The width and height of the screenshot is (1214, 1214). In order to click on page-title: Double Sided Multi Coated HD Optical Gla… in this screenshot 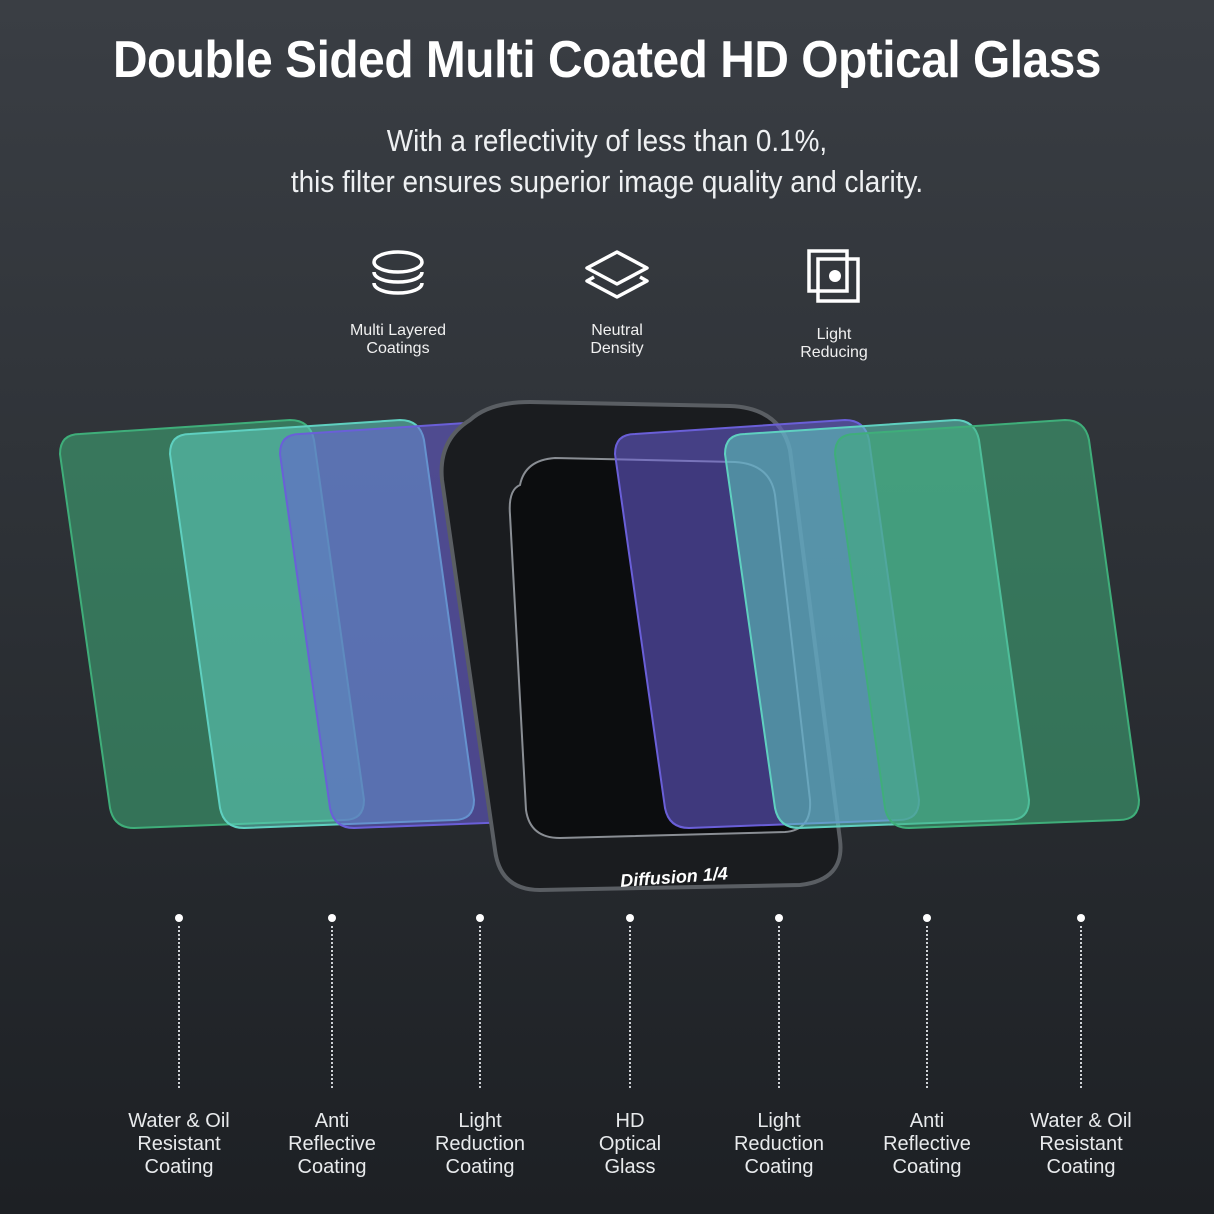, I will do `click(607, 60)`.